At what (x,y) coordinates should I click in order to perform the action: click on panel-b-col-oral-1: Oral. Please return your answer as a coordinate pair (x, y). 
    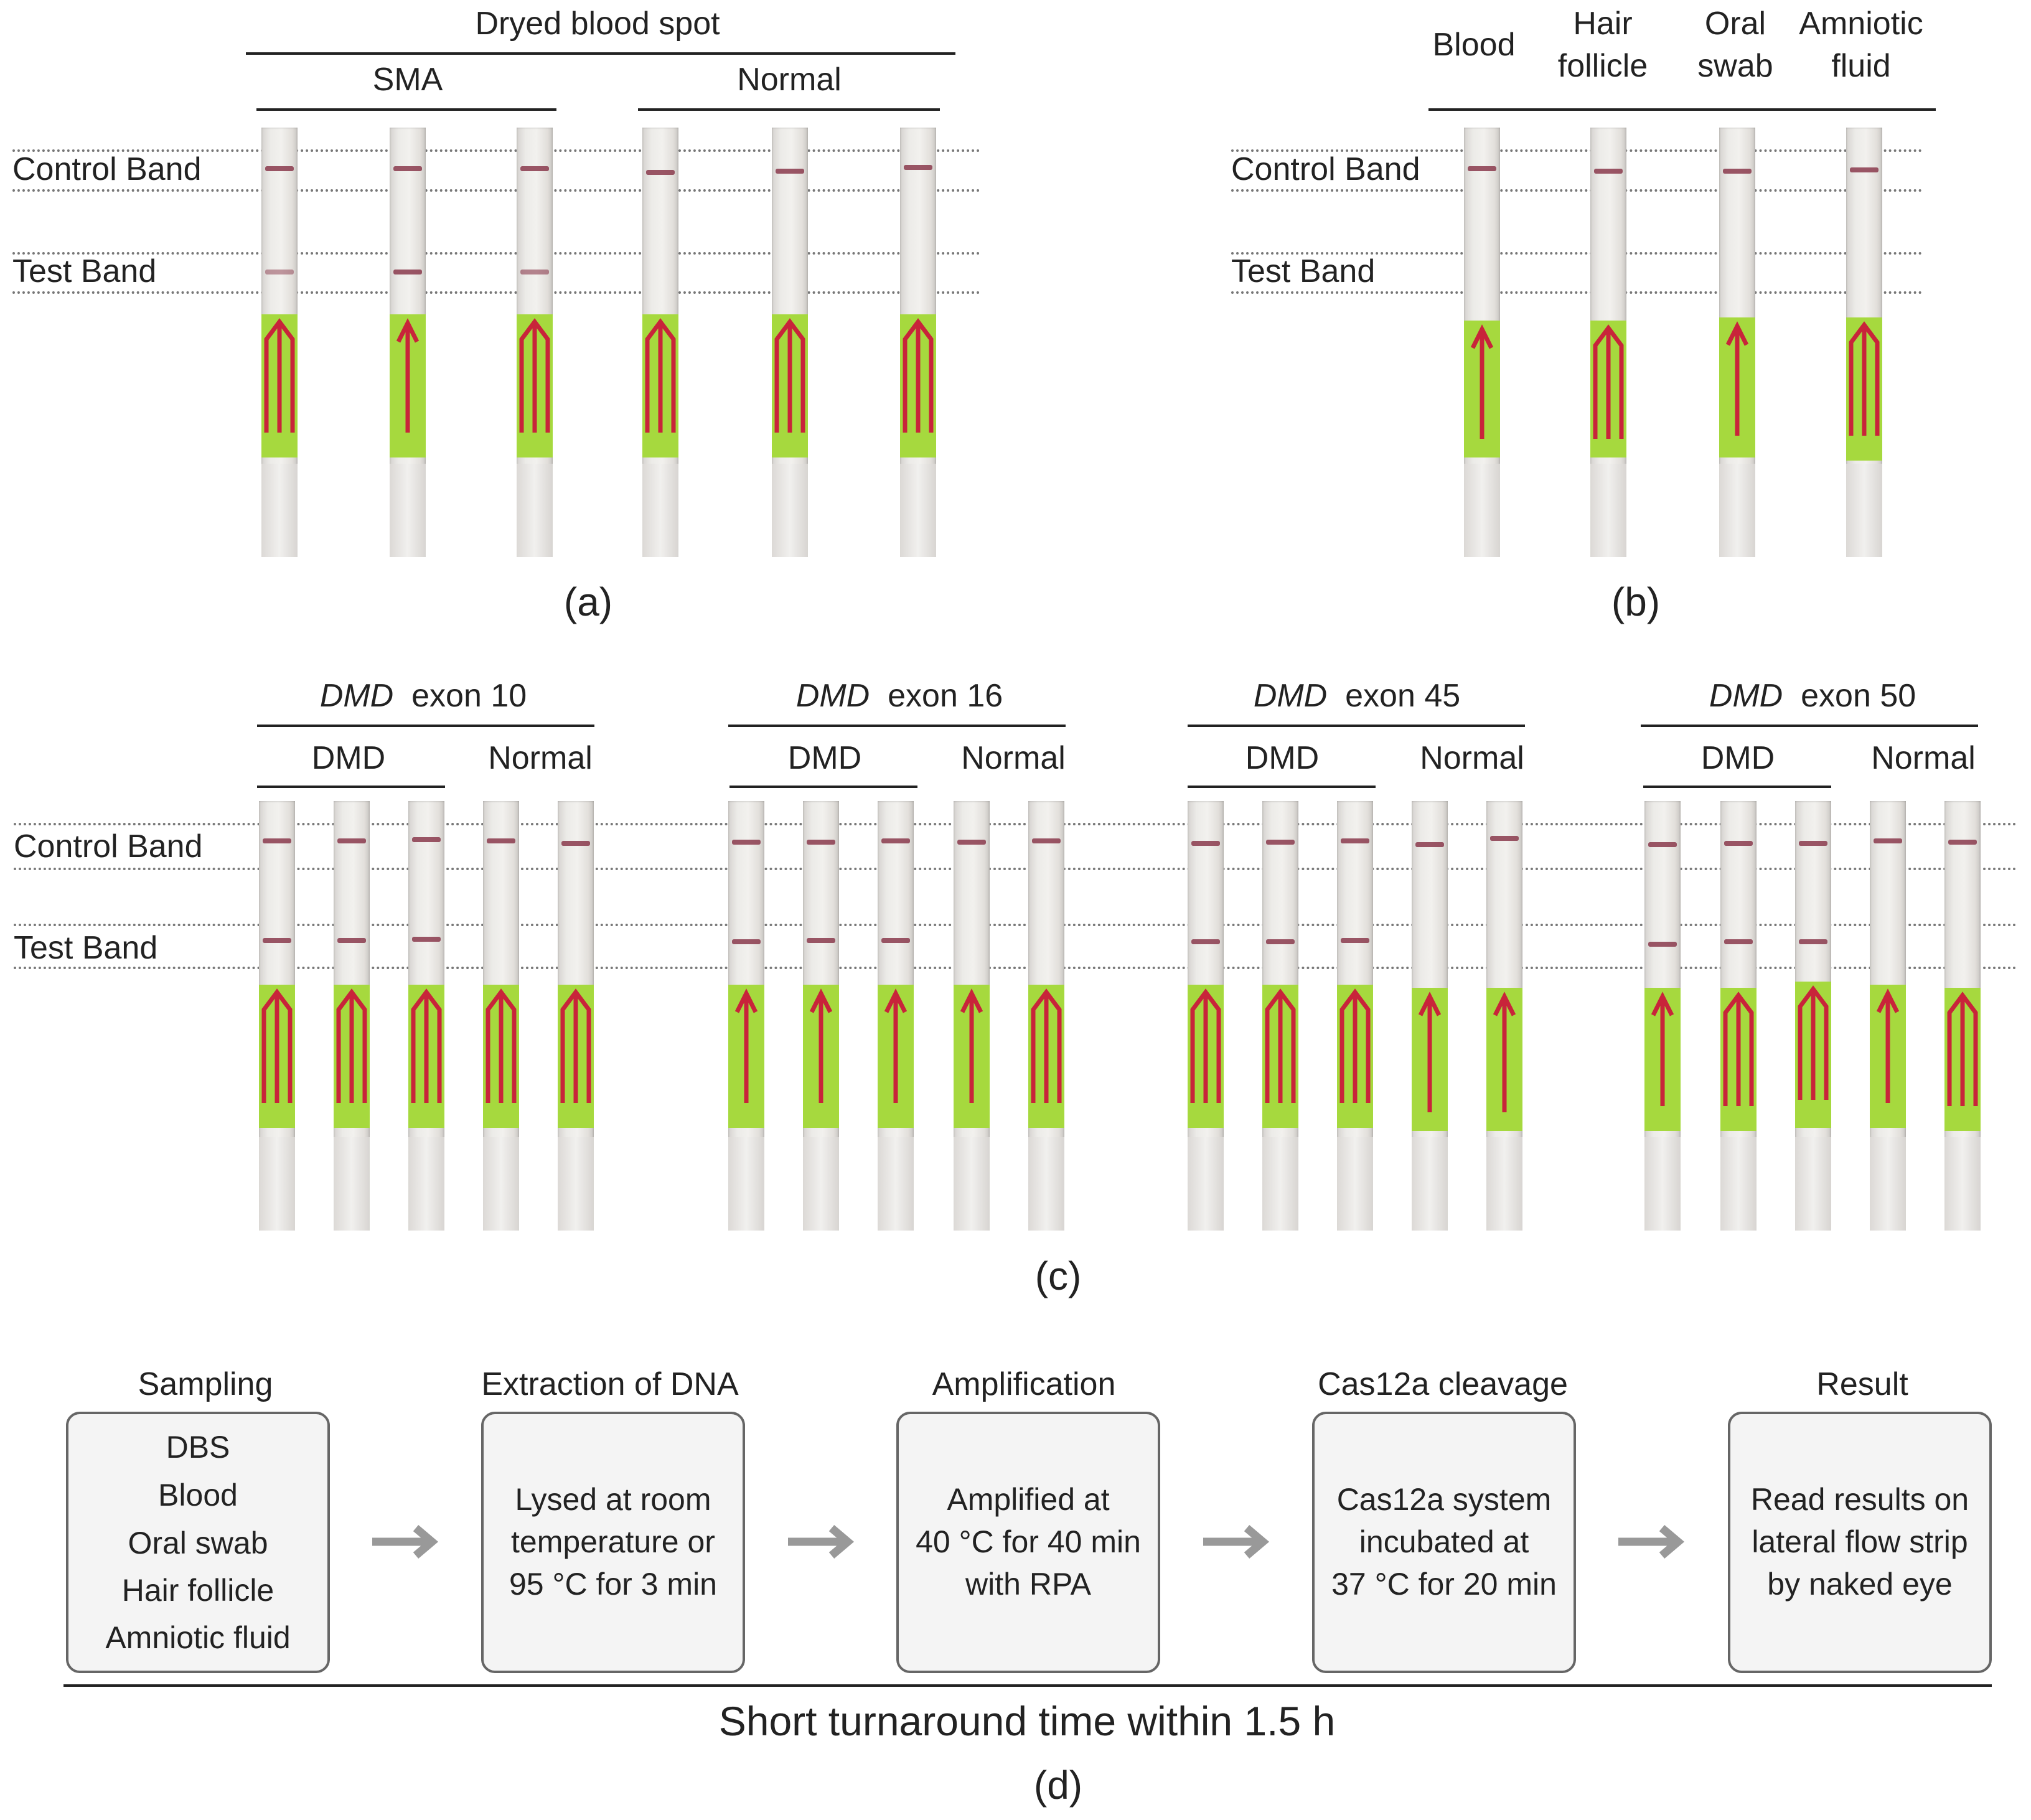
    Looking at the image, I should click on (1735, 24).